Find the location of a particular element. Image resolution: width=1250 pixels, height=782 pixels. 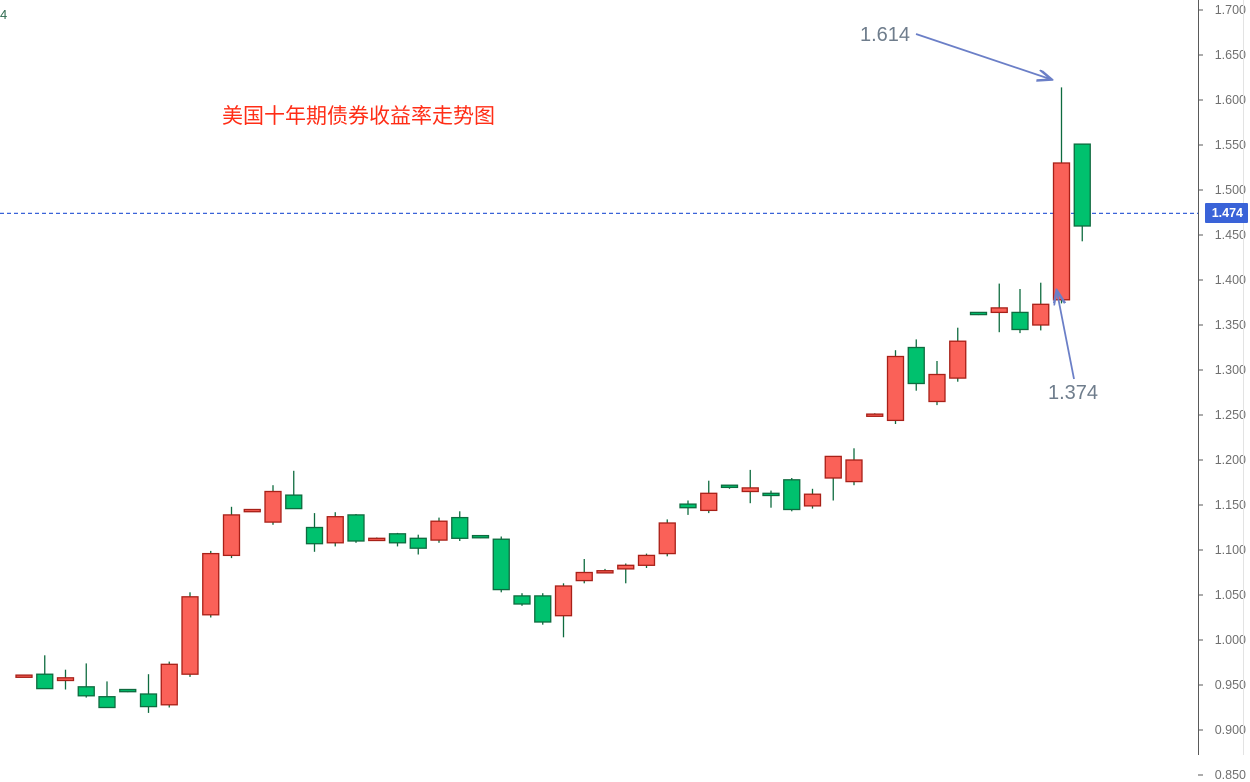

current-price-badge: 1.474 is located at coordinates (1226, 213).